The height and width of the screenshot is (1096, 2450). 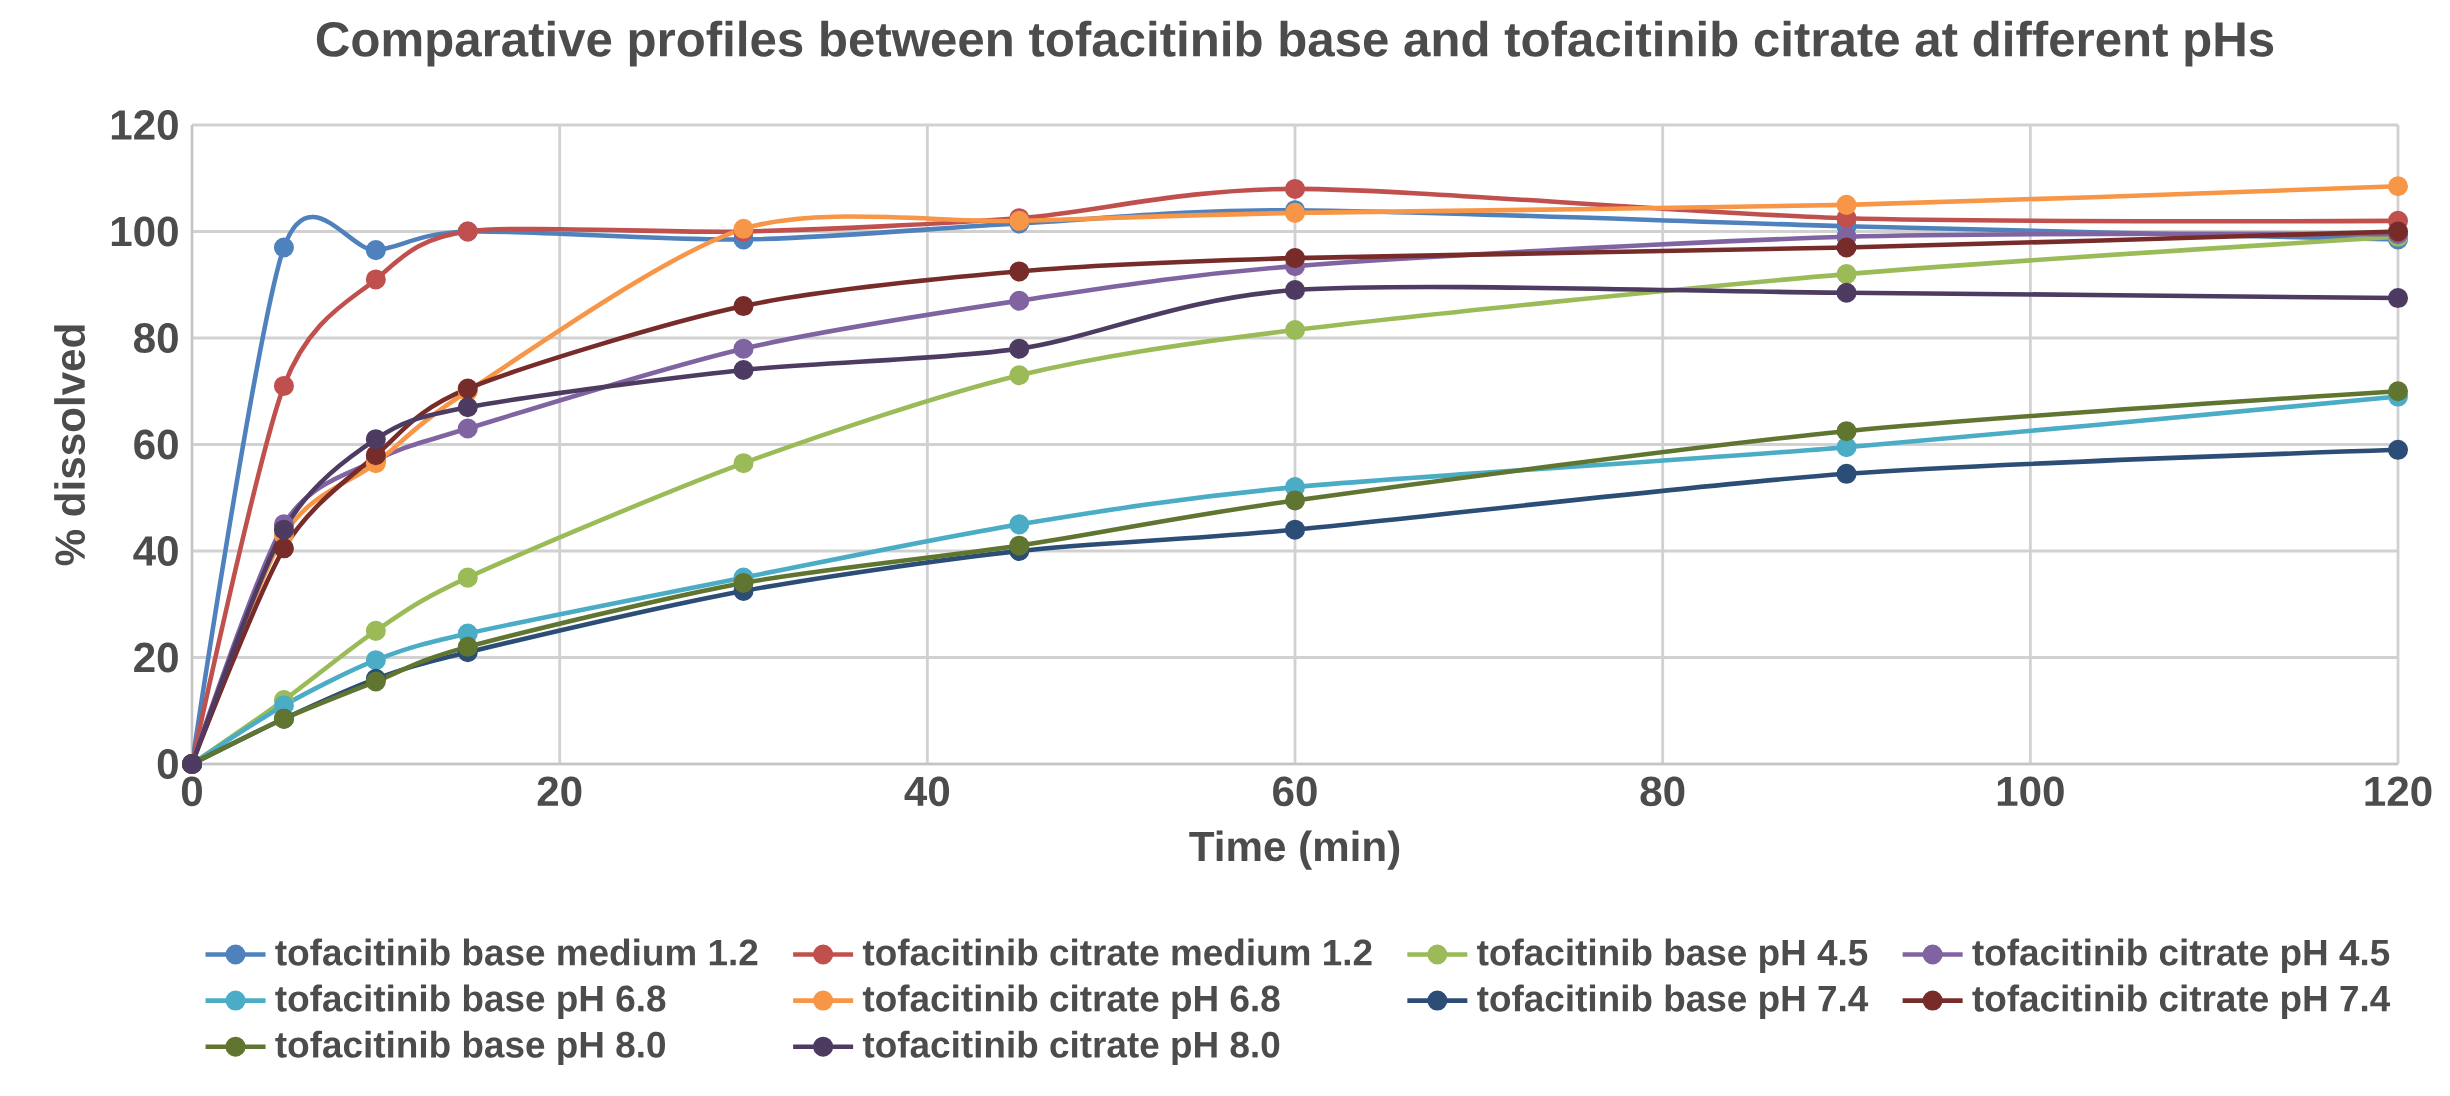 I want to click on legend-label: tofacitinib citrate pH 4.5, so click(x=2181, y=955).